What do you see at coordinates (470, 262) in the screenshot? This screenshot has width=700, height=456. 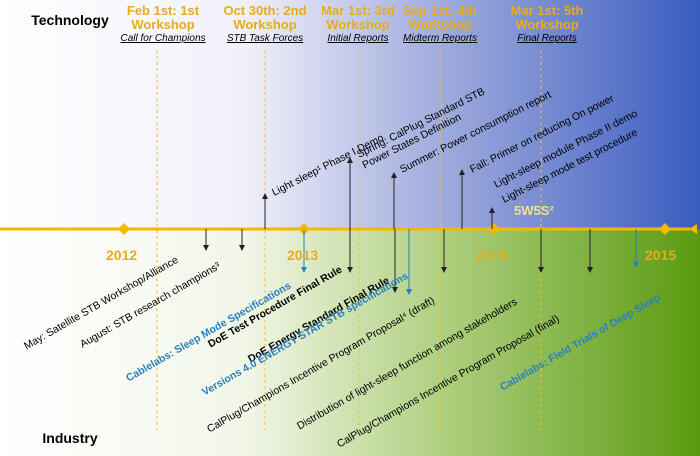 I see `industry-arrows-blue` at bounding box center [470, 262].